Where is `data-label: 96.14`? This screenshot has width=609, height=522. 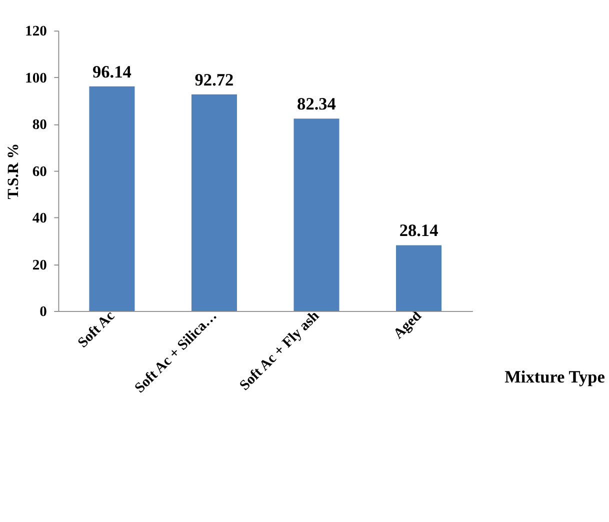
data-label: 96.14 is located at coordinates (112, 72).